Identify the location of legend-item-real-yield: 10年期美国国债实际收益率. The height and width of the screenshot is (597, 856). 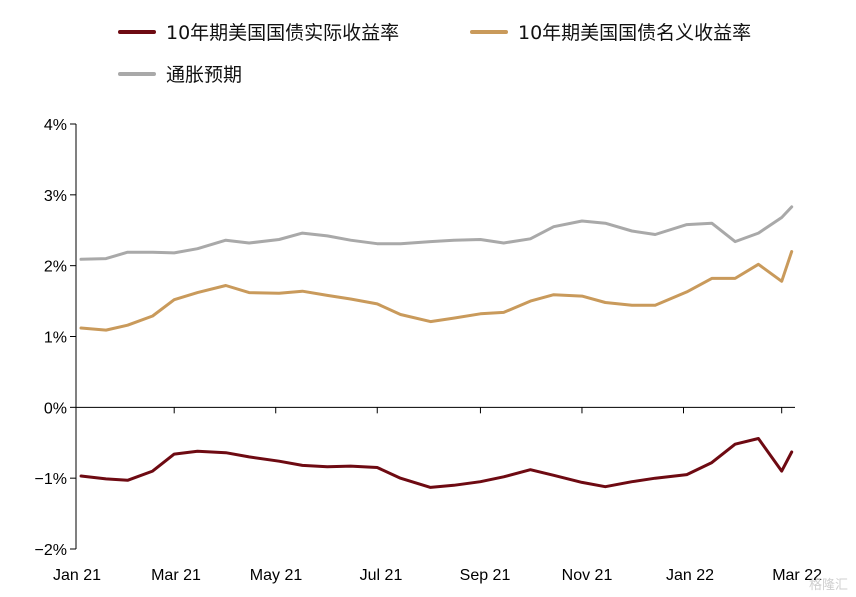
(258, 31).